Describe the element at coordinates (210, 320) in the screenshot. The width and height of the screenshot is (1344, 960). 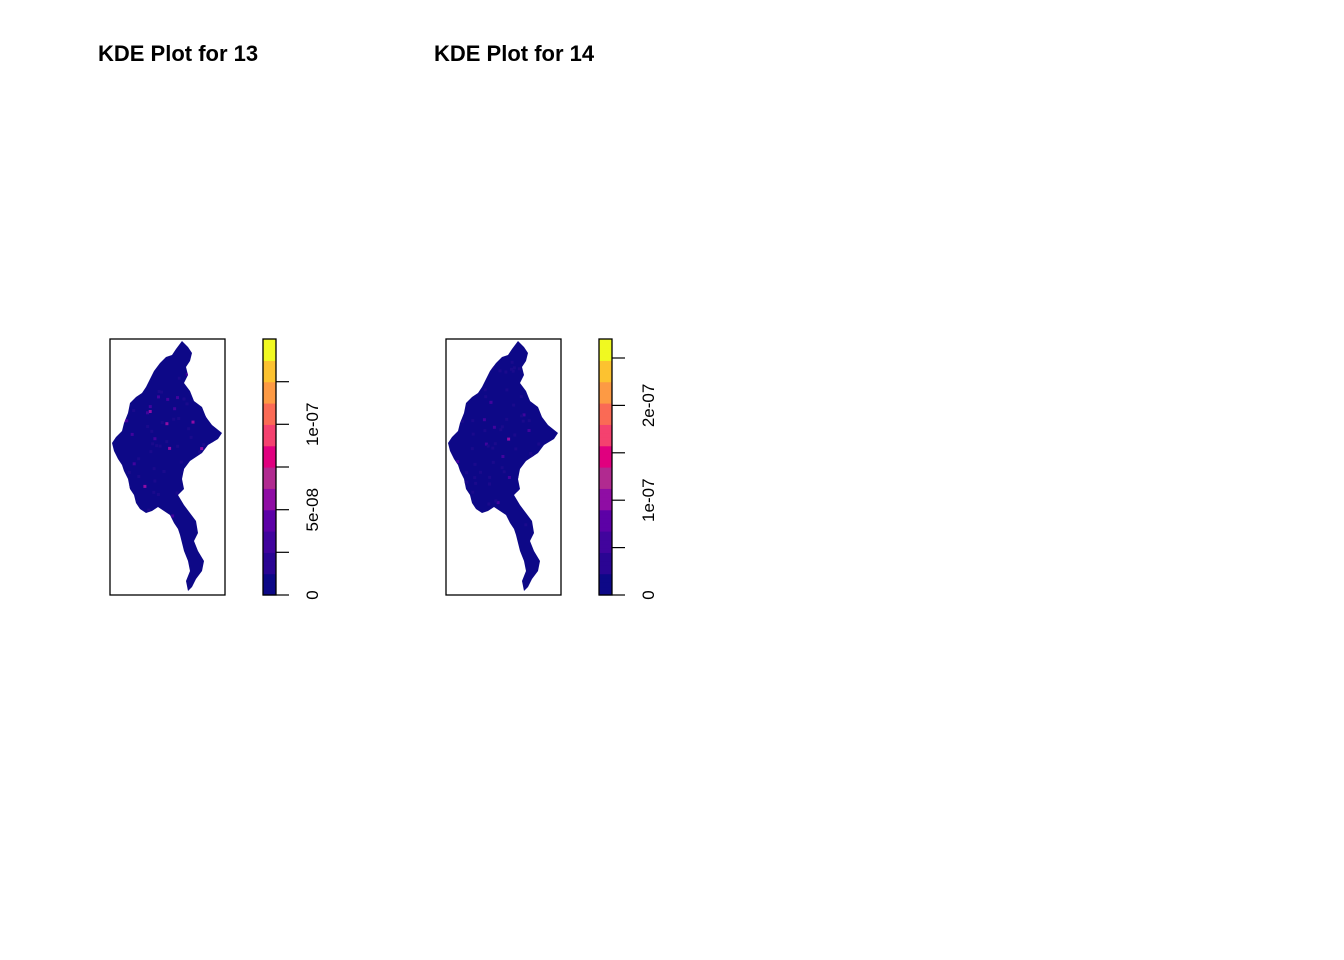
I see `panel-kde-13: KDE Plot for 13 0 5e-08 1e-07` at that location.